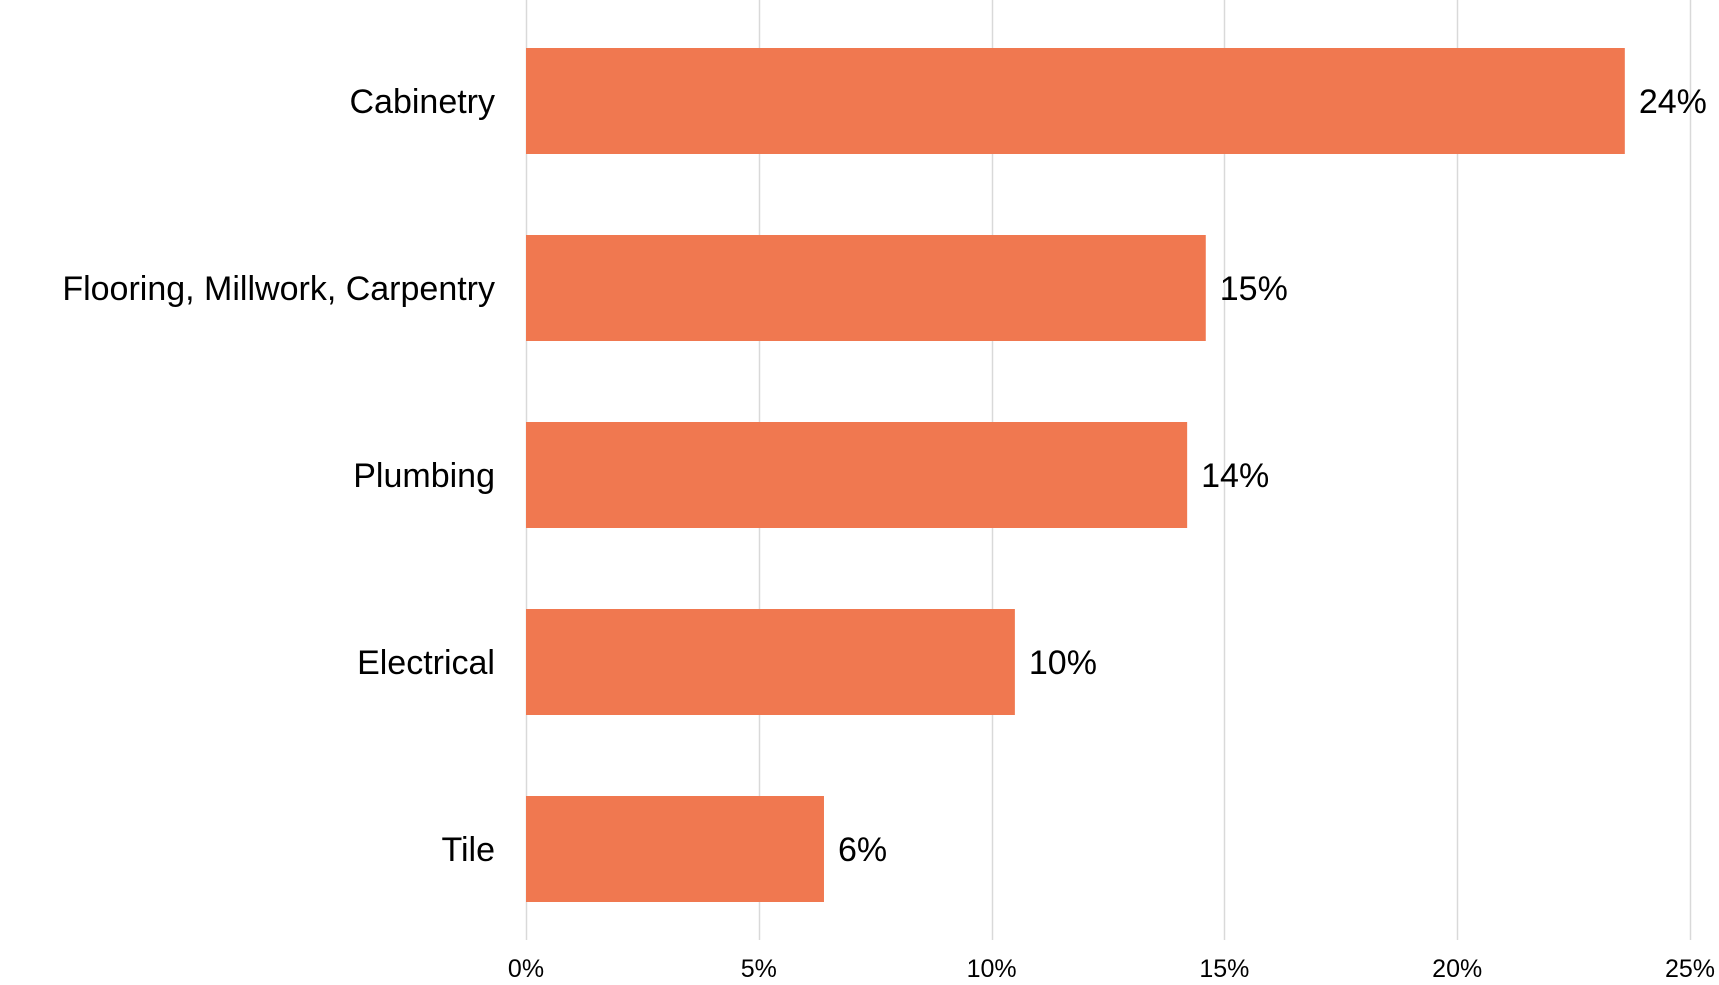  I want to click on x-tick-label: 5%, so click(759, 969).